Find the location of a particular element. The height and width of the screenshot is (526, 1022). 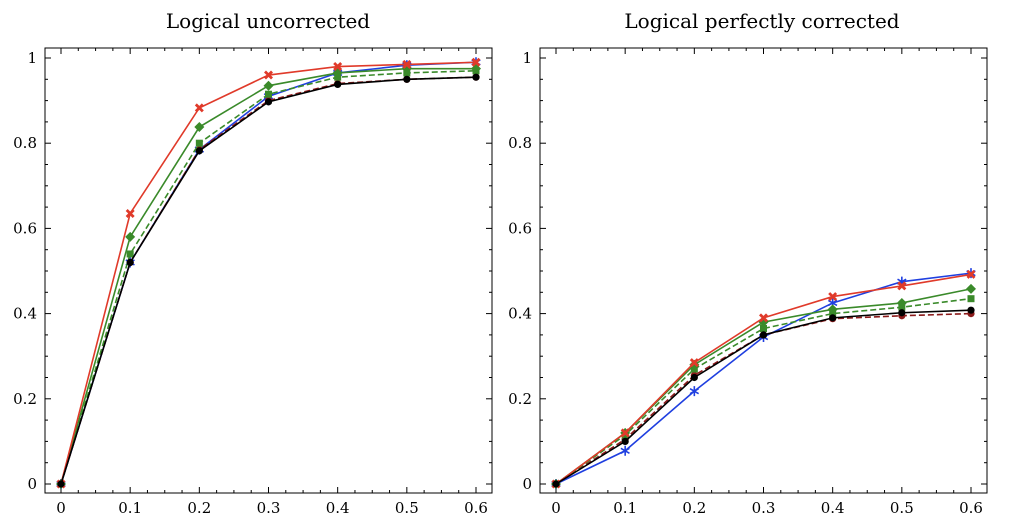

chart-title: Logical perfectly corrected is located at coordinates (761, 21).